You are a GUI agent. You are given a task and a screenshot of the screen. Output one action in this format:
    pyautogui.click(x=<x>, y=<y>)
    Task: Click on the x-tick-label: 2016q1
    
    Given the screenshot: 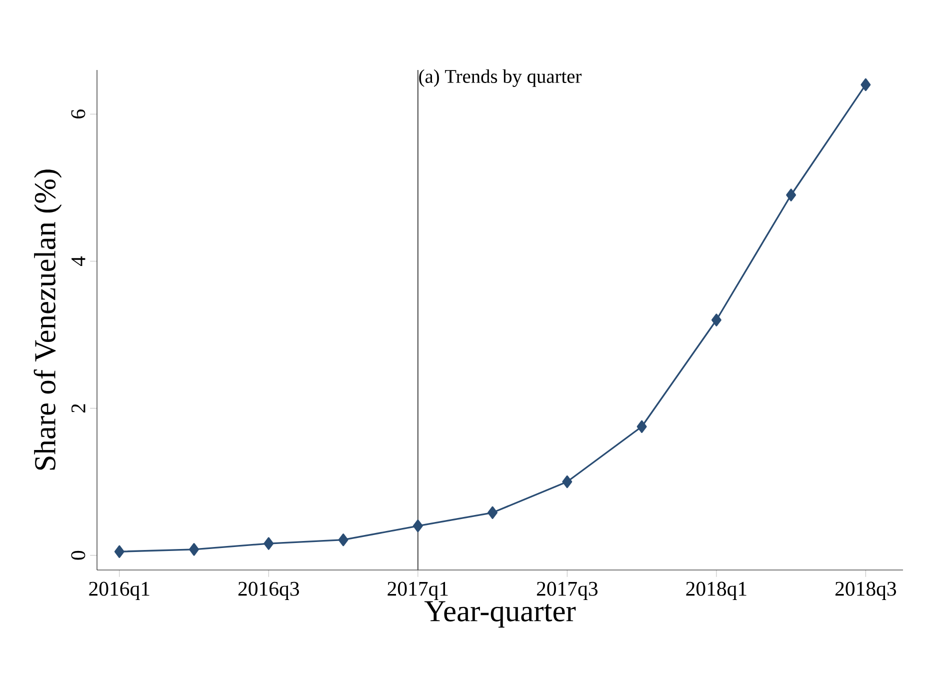 What is the action you would take?
    pyautogui.click(x=119, y=591)
    